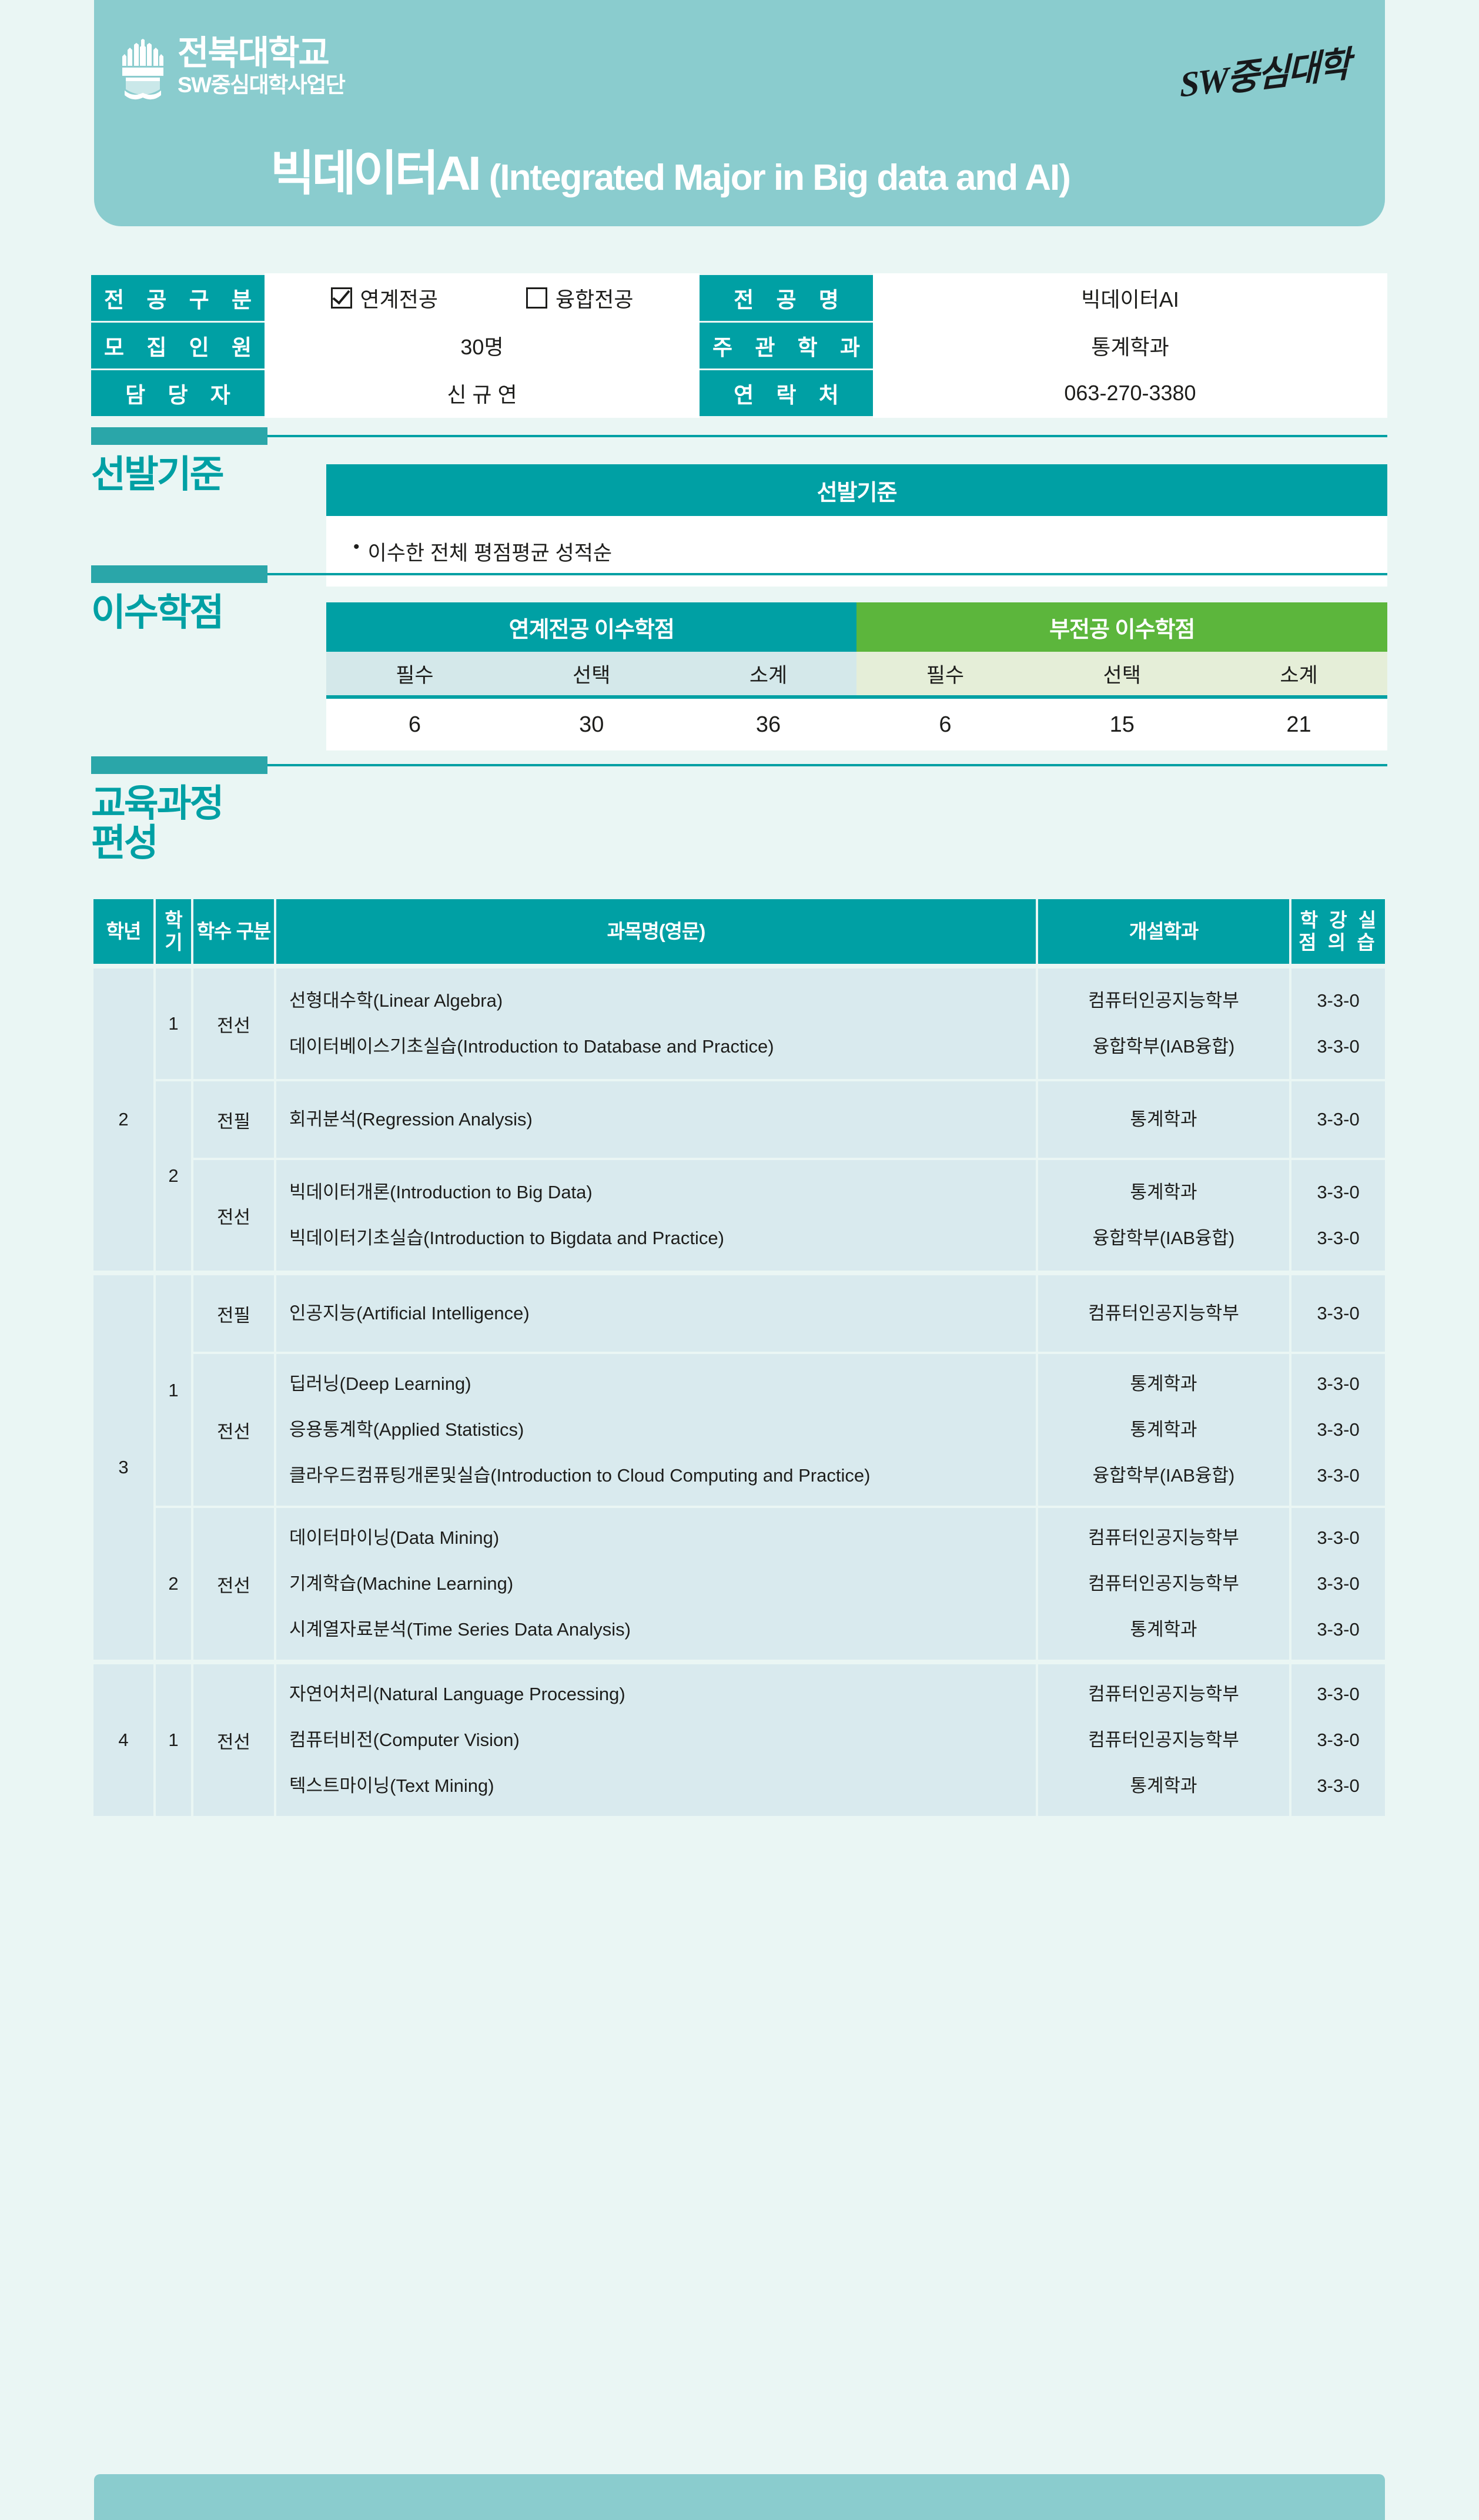  I want to click on section-credits: 이수학점, so click(739, 599).